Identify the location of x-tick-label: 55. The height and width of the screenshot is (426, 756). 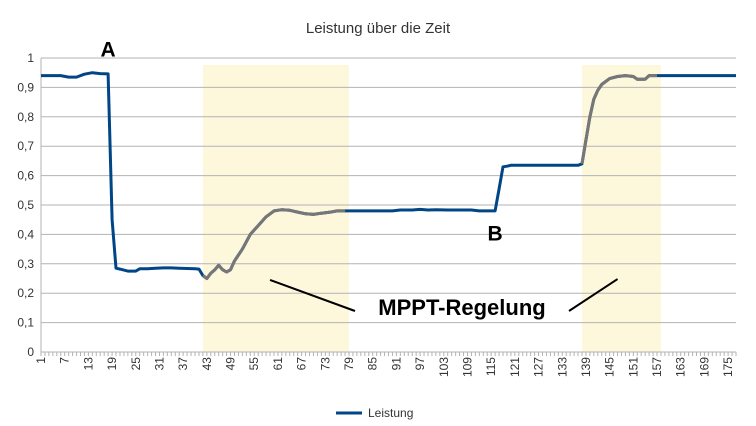
(254, 364).